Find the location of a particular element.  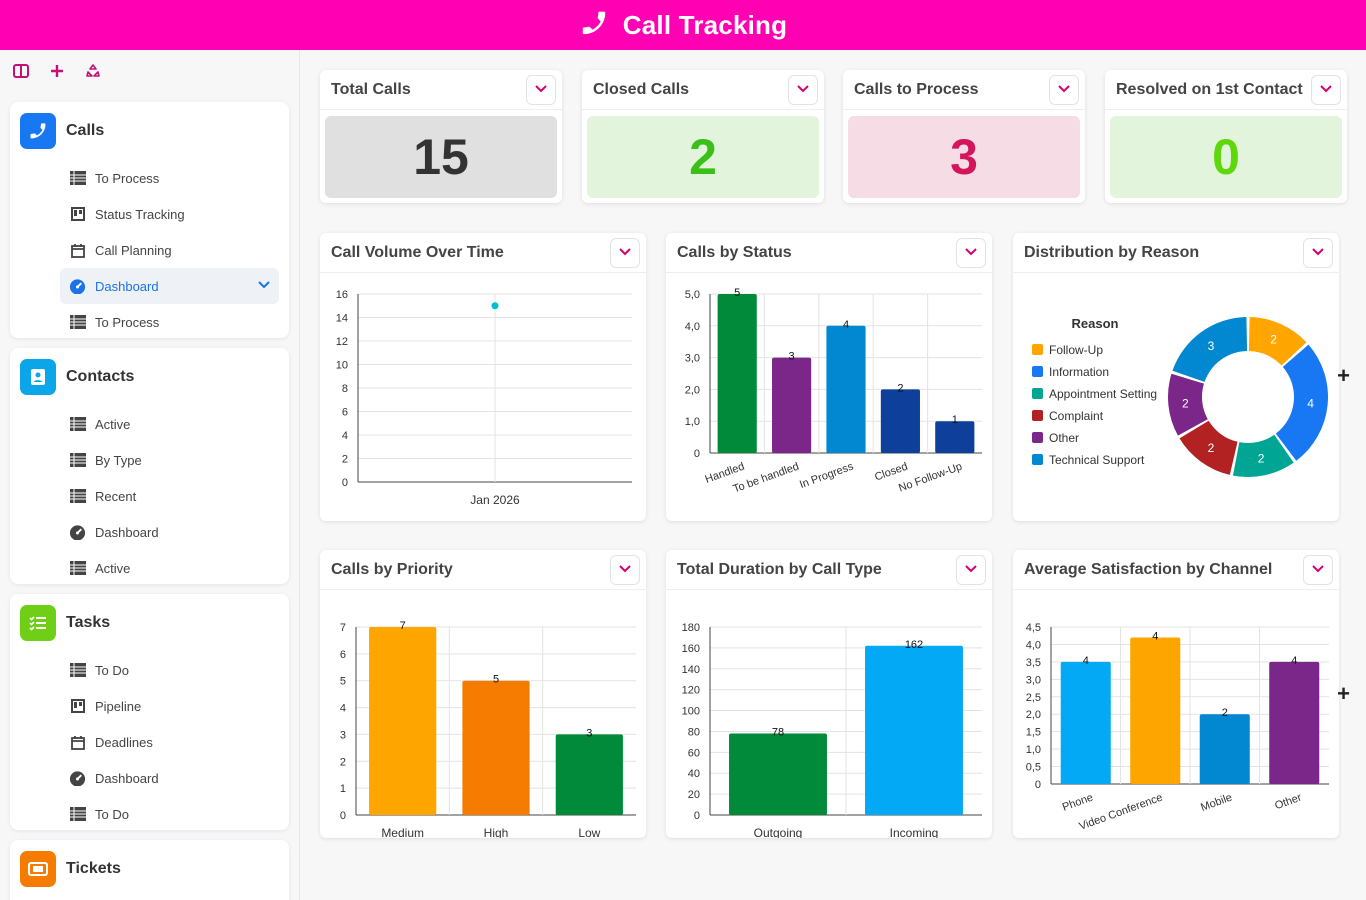

legend-item: Appointment Setting is located at coordinates (1103, 394).